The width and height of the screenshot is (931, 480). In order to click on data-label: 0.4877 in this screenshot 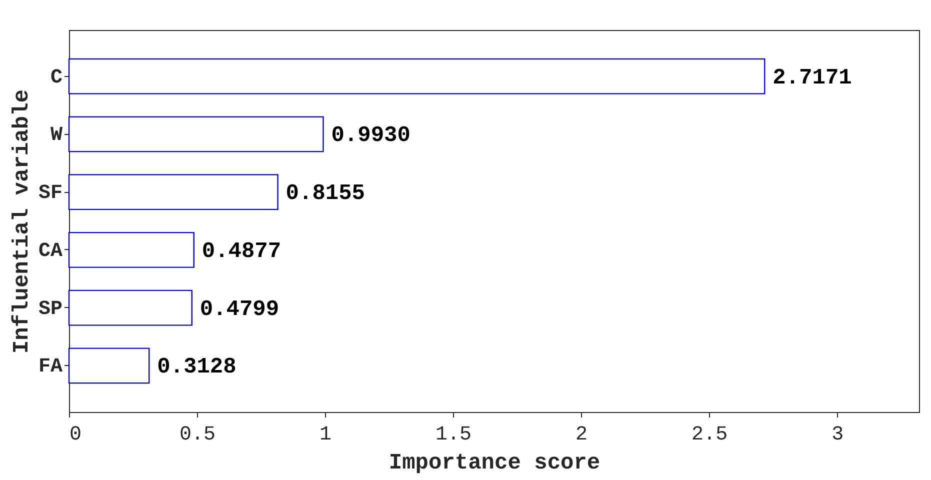, I will do `click(242, 251)`.